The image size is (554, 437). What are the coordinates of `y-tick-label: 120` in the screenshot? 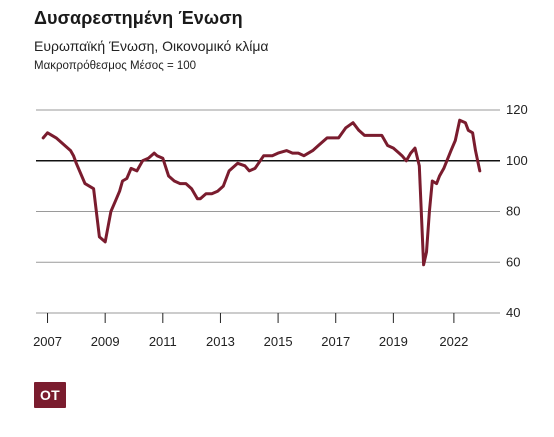 It's located at (517, 109).